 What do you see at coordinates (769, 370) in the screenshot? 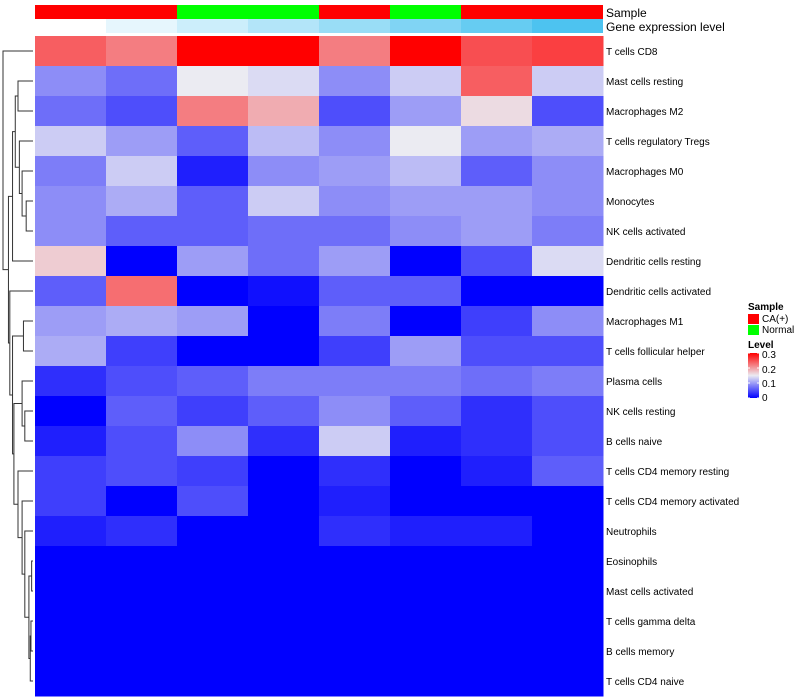
I see `legend-tick-1: 0.2` at bounding box center [769, 370].